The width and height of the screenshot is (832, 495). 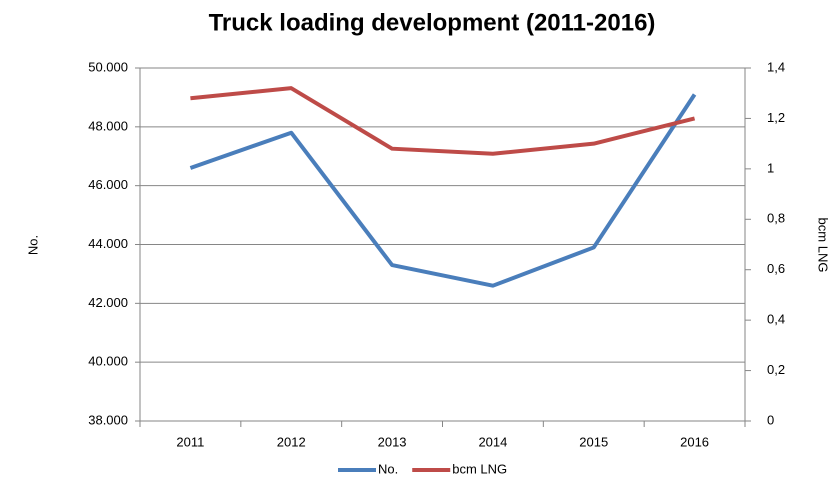 I want to click on x-tick-label: 2015, so click(x=593, y=441).